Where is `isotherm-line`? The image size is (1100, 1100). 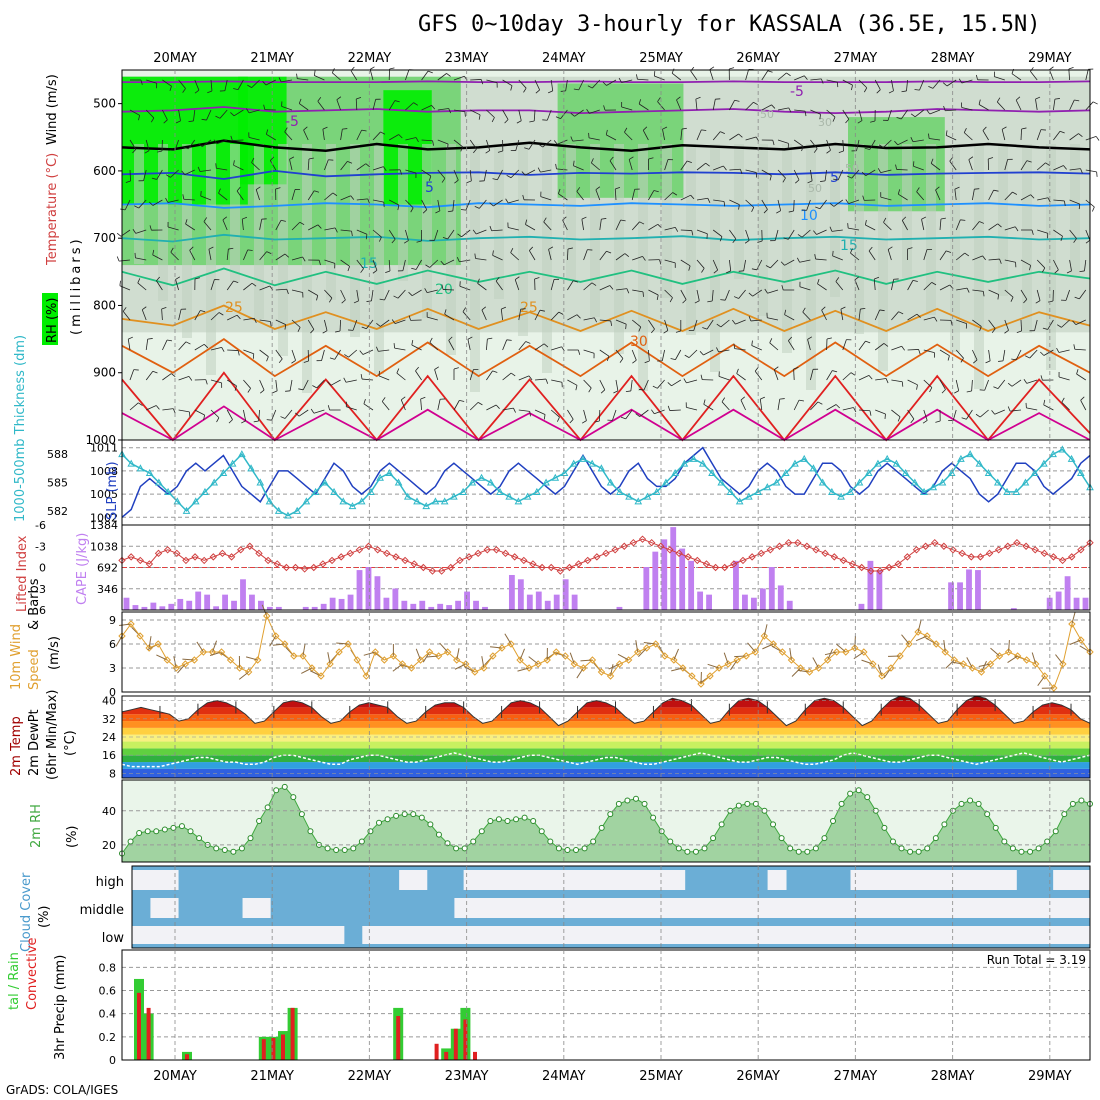
isotherm-line is located at coordinates (606, 238).